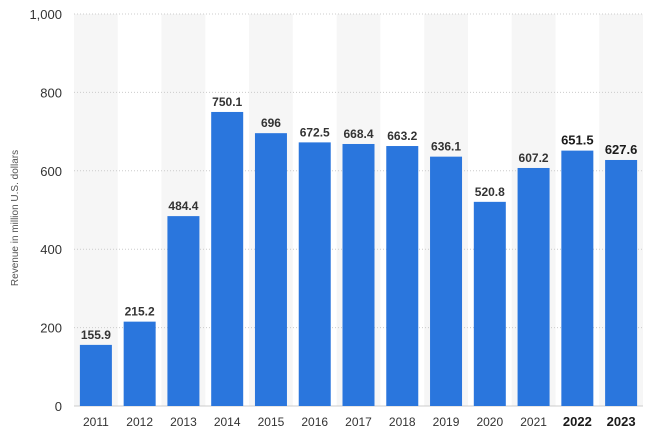  I want to click on data-label-2012: 215.2, so click(140, 312).